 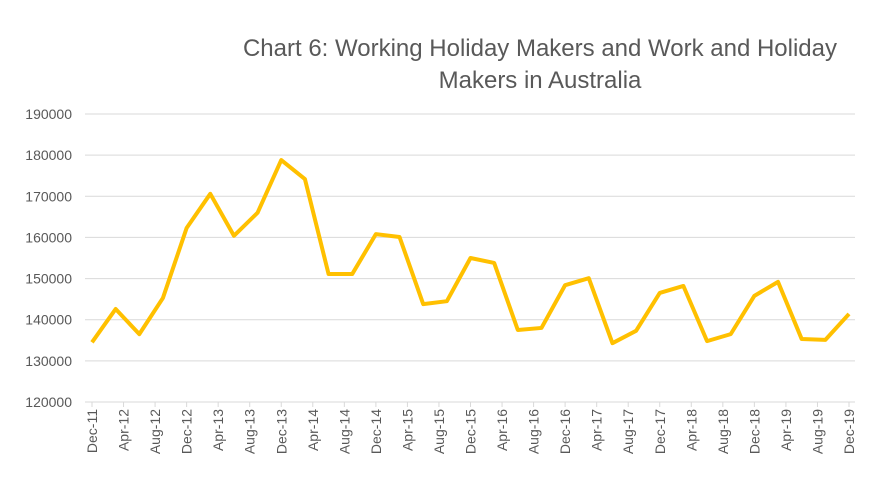 I want to click on x-tick-label: Dec-18, so click(x=754, y=431).